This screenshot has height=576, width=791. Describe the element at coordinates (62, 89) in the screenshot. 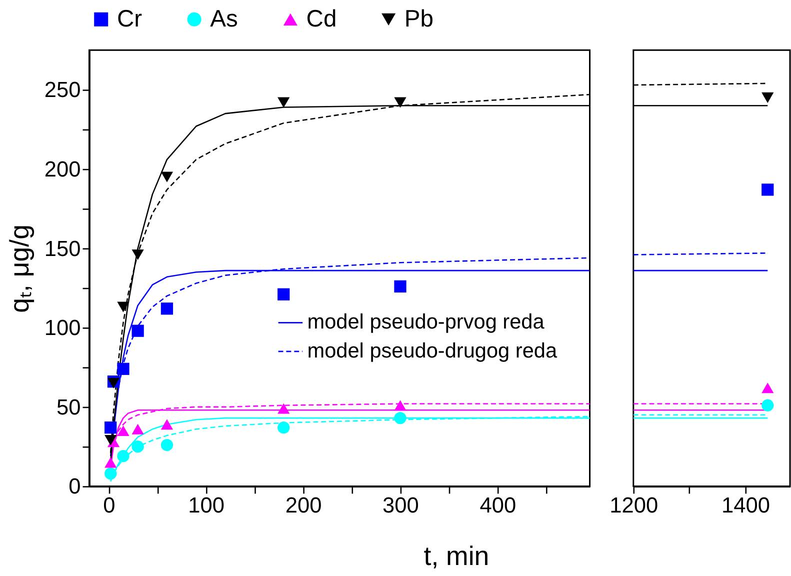

I see `y-tick-label: 250` at that location.